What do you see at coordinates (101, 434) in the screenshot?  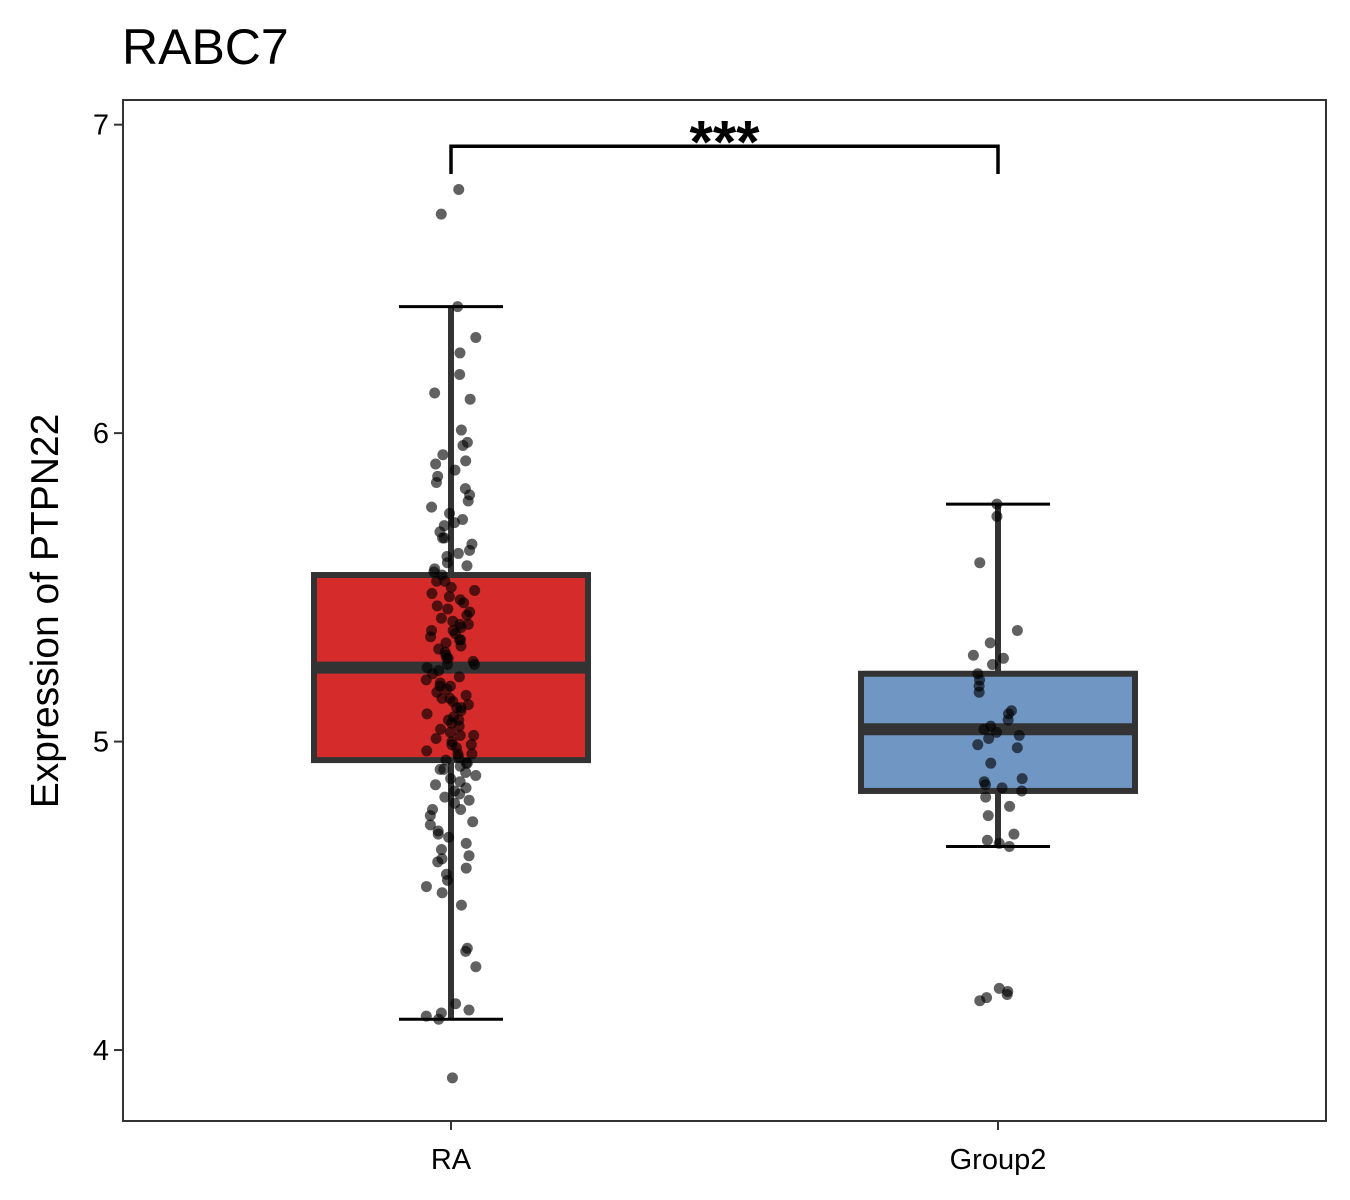 I see `y-tick-label: 6` at bounding box center [101, 434].